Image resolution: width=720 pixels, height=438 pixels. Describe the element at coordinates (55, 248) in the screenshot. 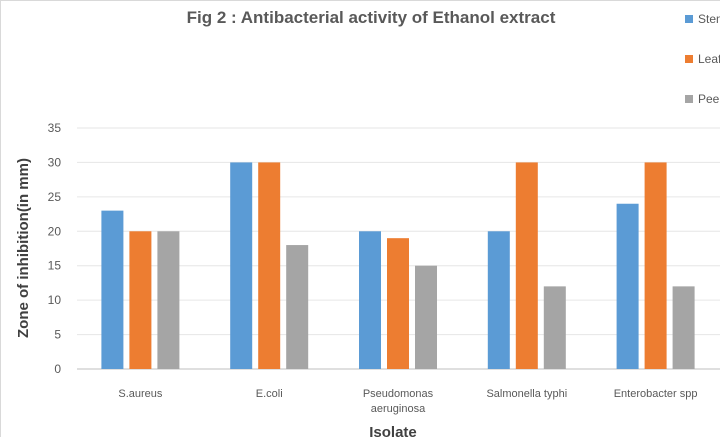

I see `y-axis-ticks: 0 5 10 15 20 25 30 35` at that location.